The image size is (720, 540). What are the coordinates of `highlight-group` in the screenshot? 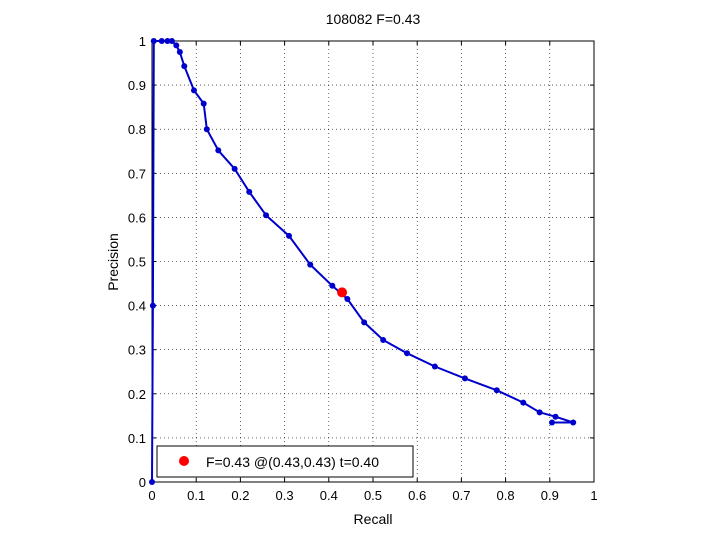 It's located at (342, 292).